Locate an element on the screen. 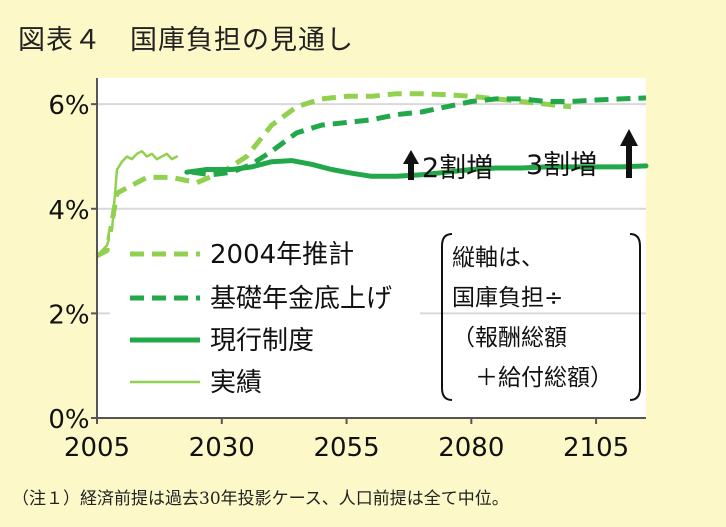 This screenshot has height=527, width=726. annotation-increase-3: 3割増 is located at coordinates (582, 155).